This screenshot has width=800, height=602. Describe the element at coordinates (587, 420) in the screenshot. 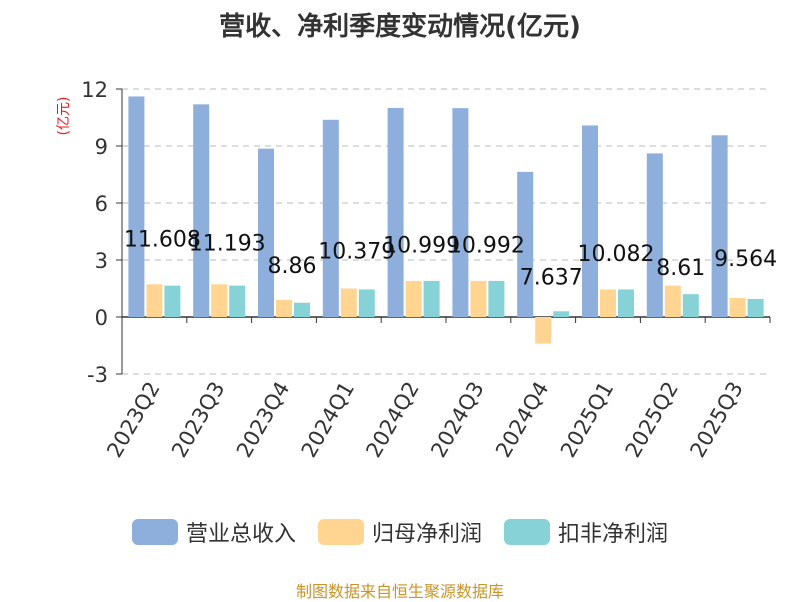

I see `x-tick-label: 2025Q1` at that location.